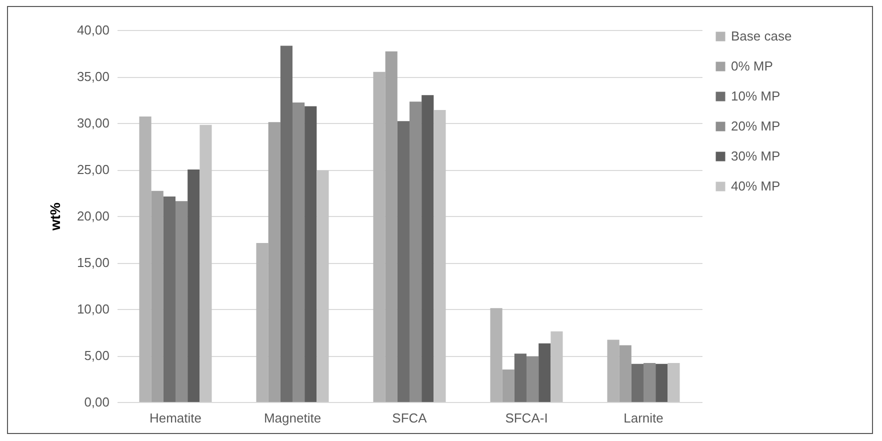 Image resolution: width=882 pixels, height=441 pixels. Describe the element at coordinates (755, 96) in the screenshot. I see `legend-label: 10% MP` at that location.